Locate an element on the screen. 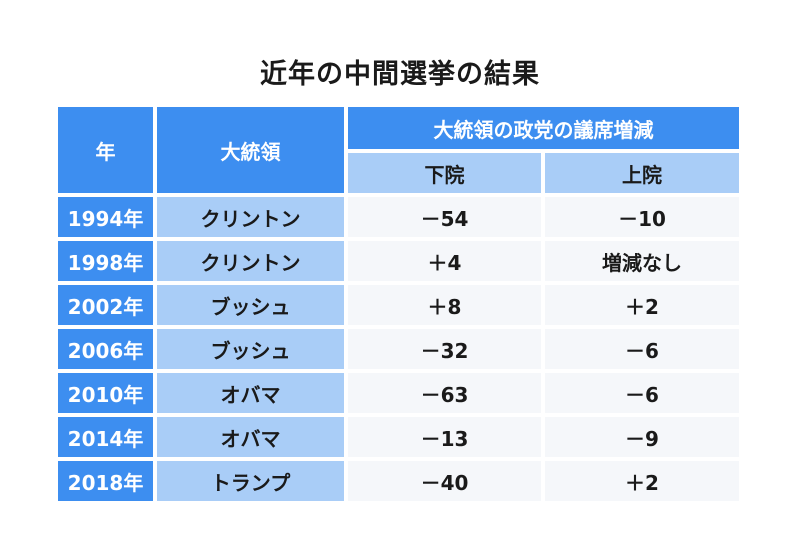 The image size is (800, 558). row-house: ＋4 is located at coordinates (444, 261).